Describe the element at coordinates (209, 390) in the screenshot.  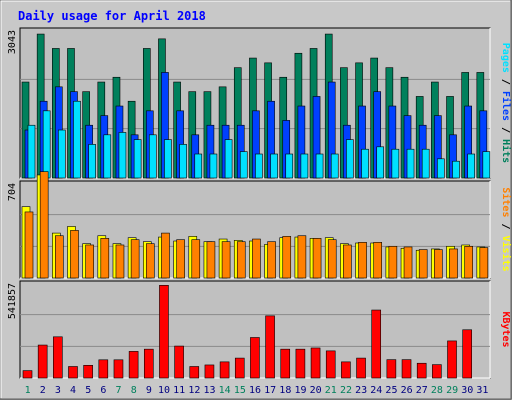
I see `day-label: 13` at that location.